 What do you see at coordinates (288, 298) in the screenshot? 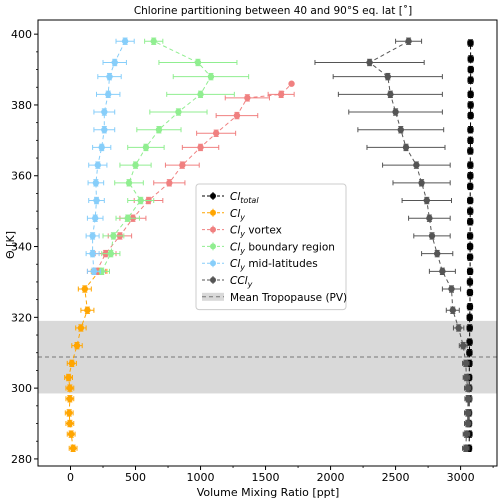
I see `legend-label: Mean Tropopause (PV)` at bounding box center [288, 298].